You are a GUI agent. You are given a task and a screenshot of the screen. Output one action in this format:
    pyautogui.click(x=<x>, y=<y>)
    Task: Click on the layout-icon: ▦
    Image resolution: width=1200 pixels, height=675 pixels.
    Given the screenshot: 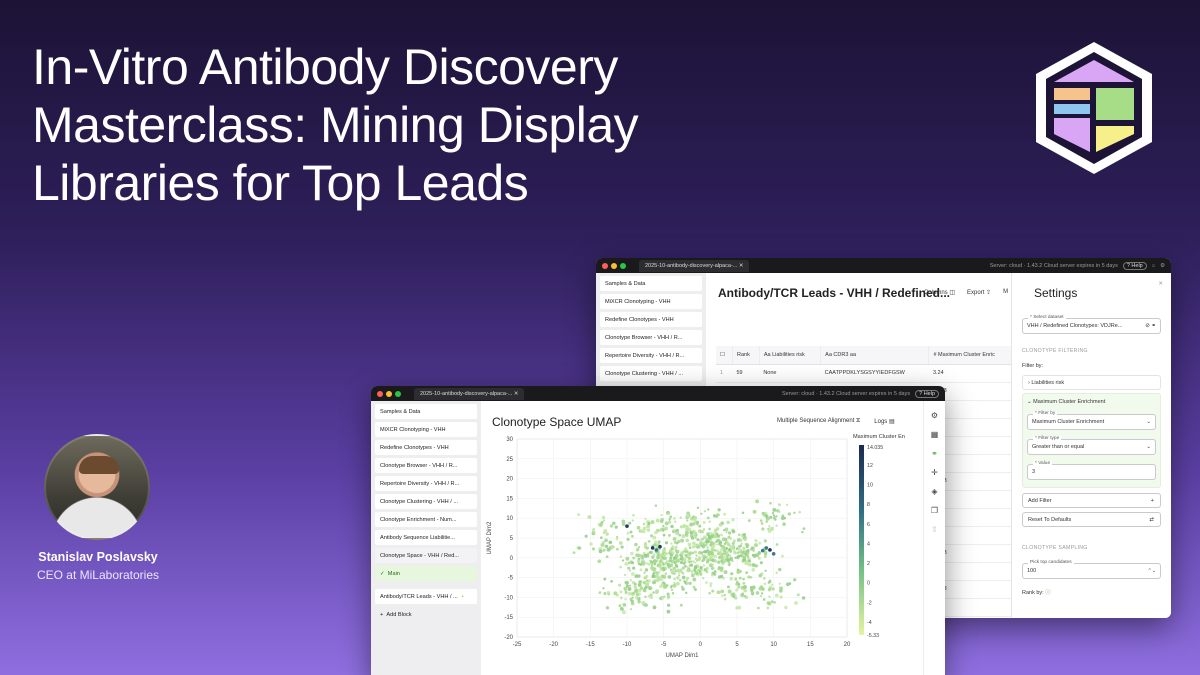 What is the action you would take?
    pyautogui.click(x=934, y=434)
    